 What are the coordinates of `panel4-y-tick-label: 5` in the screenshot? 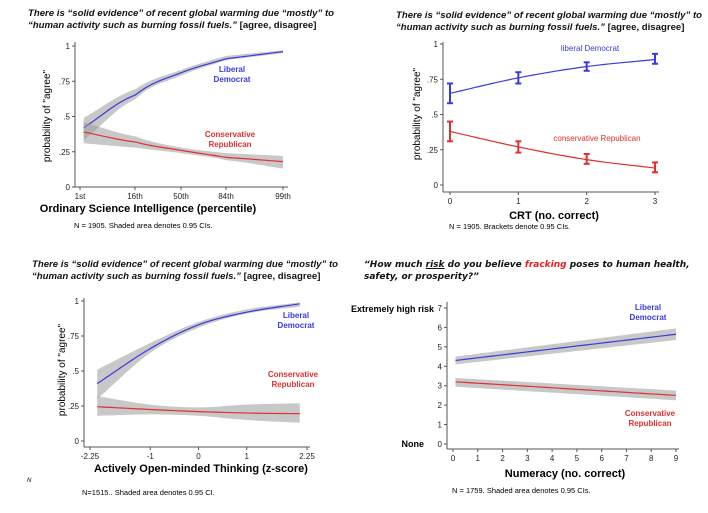 It's located at (440, 347).